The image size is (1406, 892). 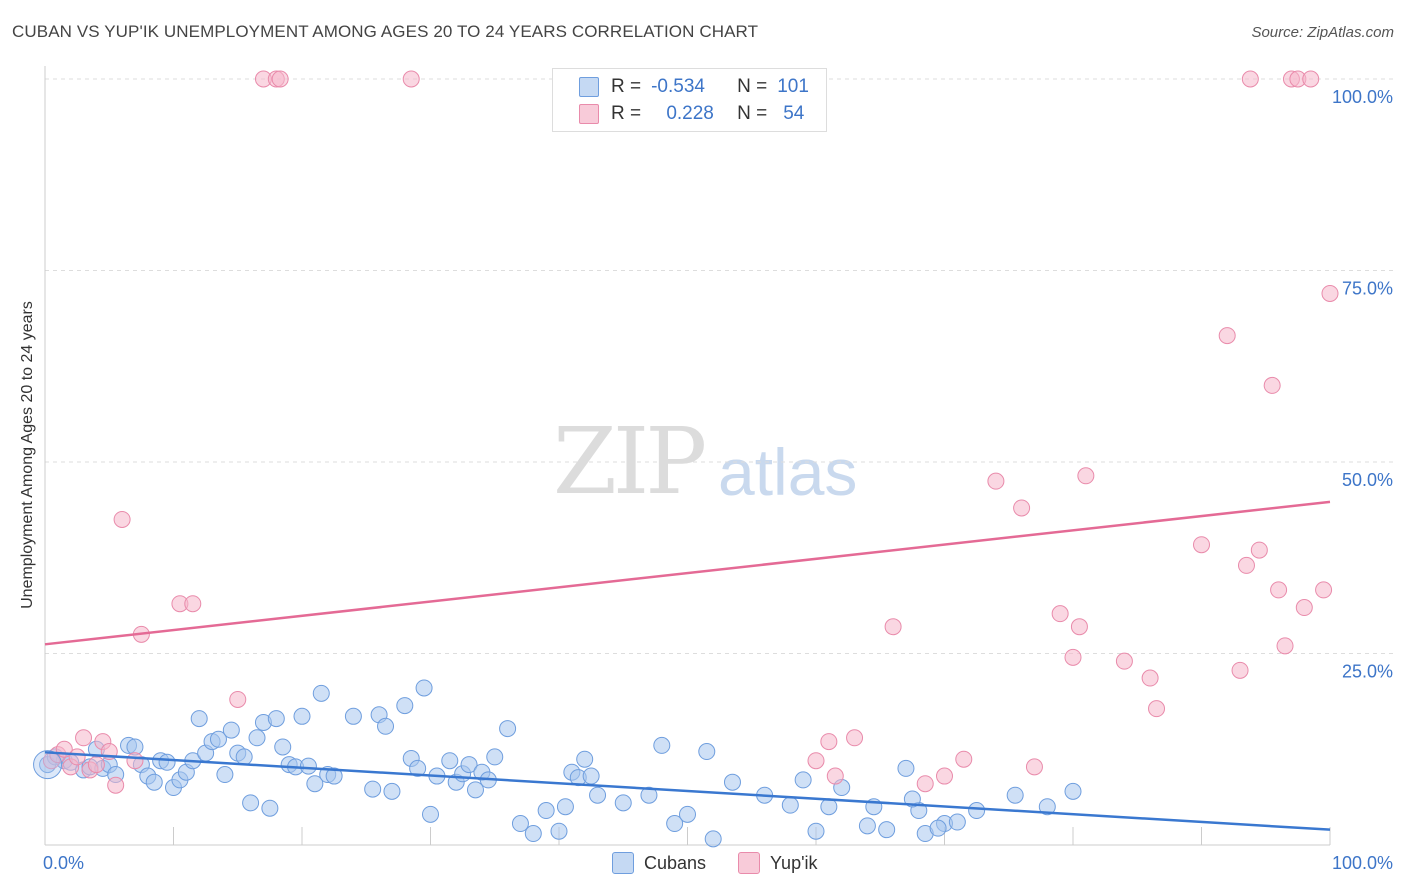 What do you see at coordinates (1322, 32) in the screenshot?
I see `source-label: Source: ZipAtlas.com` at bounding box center [1322, 32].